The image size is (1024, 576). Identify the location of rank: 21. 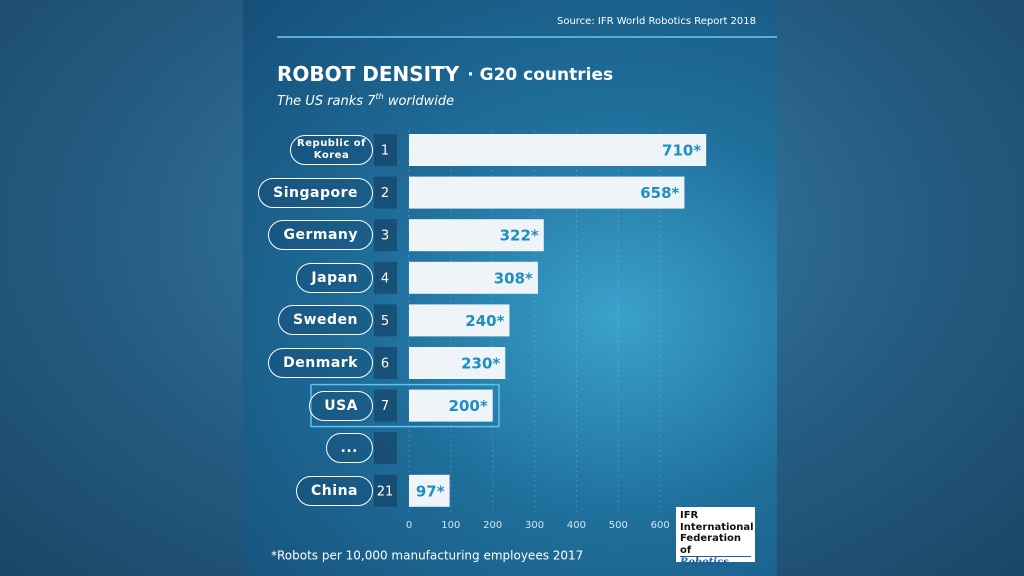
(385, 491).